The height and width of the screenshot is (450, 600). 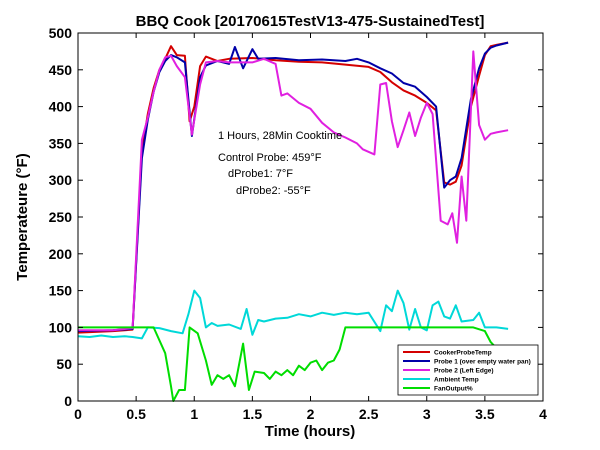 I want to click on y-tick-label: 100, so click(x=61, y=327).